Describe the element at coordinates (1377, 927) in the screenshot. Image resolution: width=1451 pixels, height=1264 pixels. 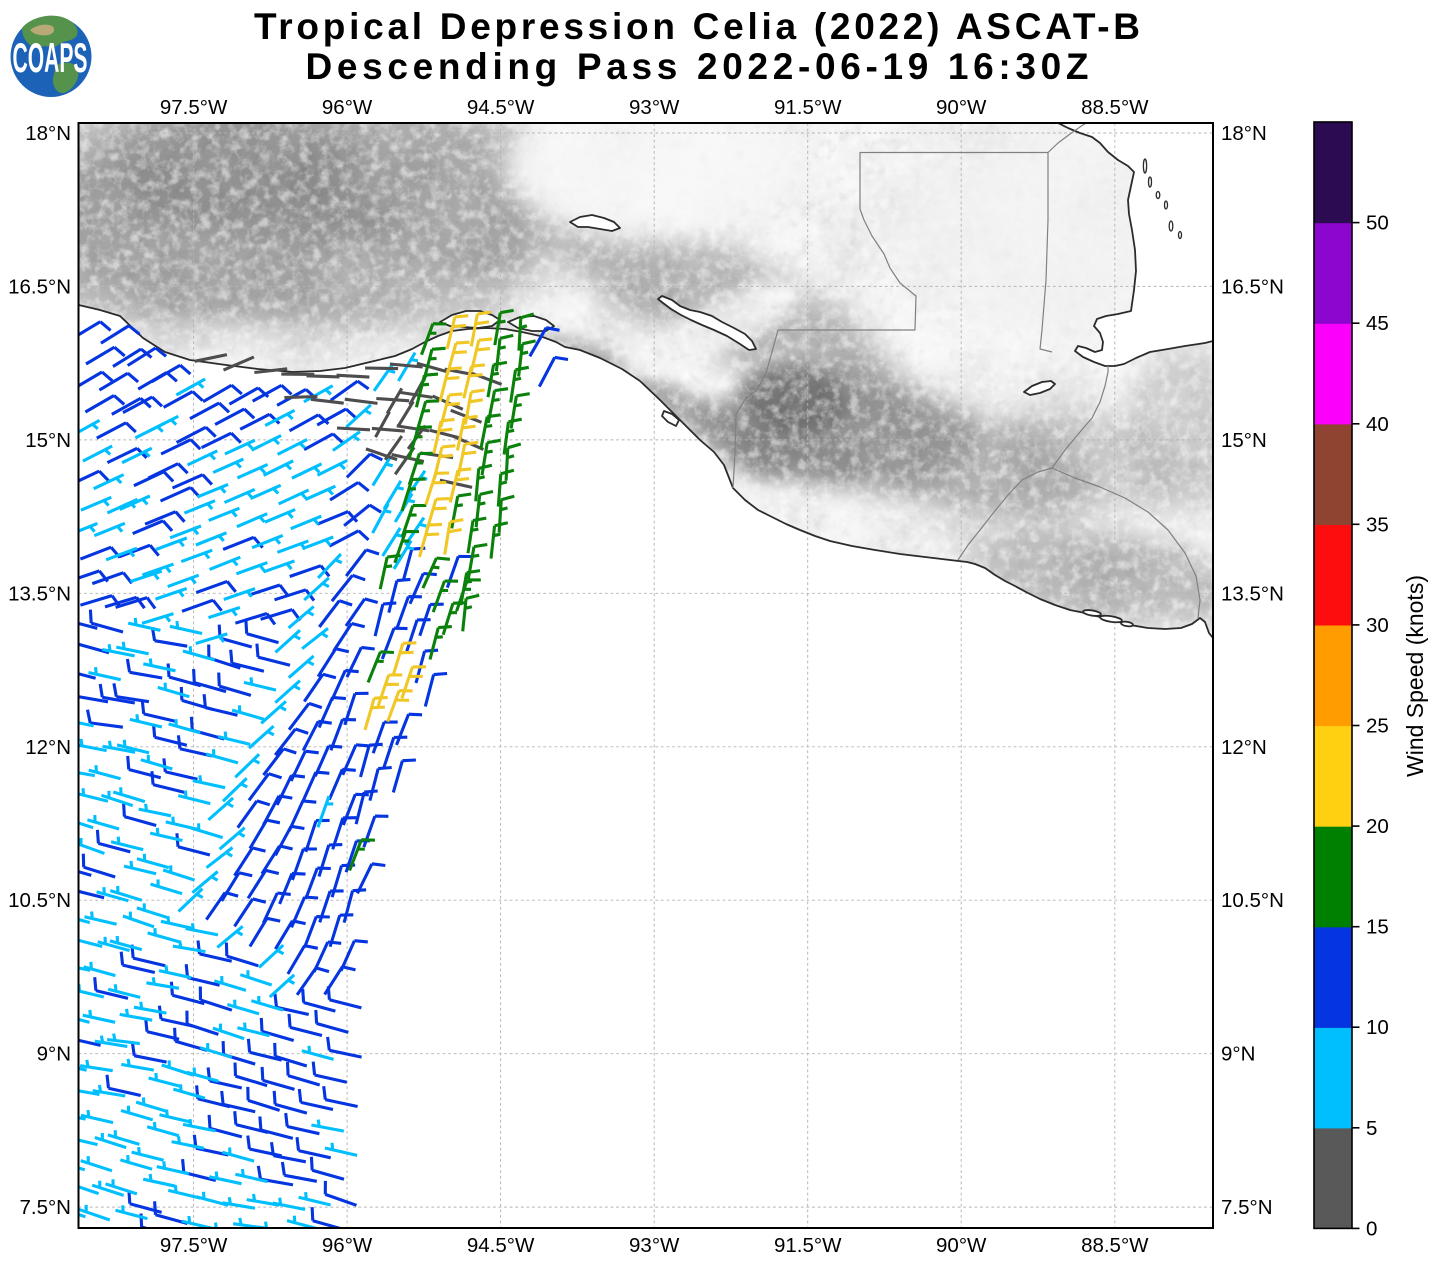
I see `svg-text: 15` at that location.